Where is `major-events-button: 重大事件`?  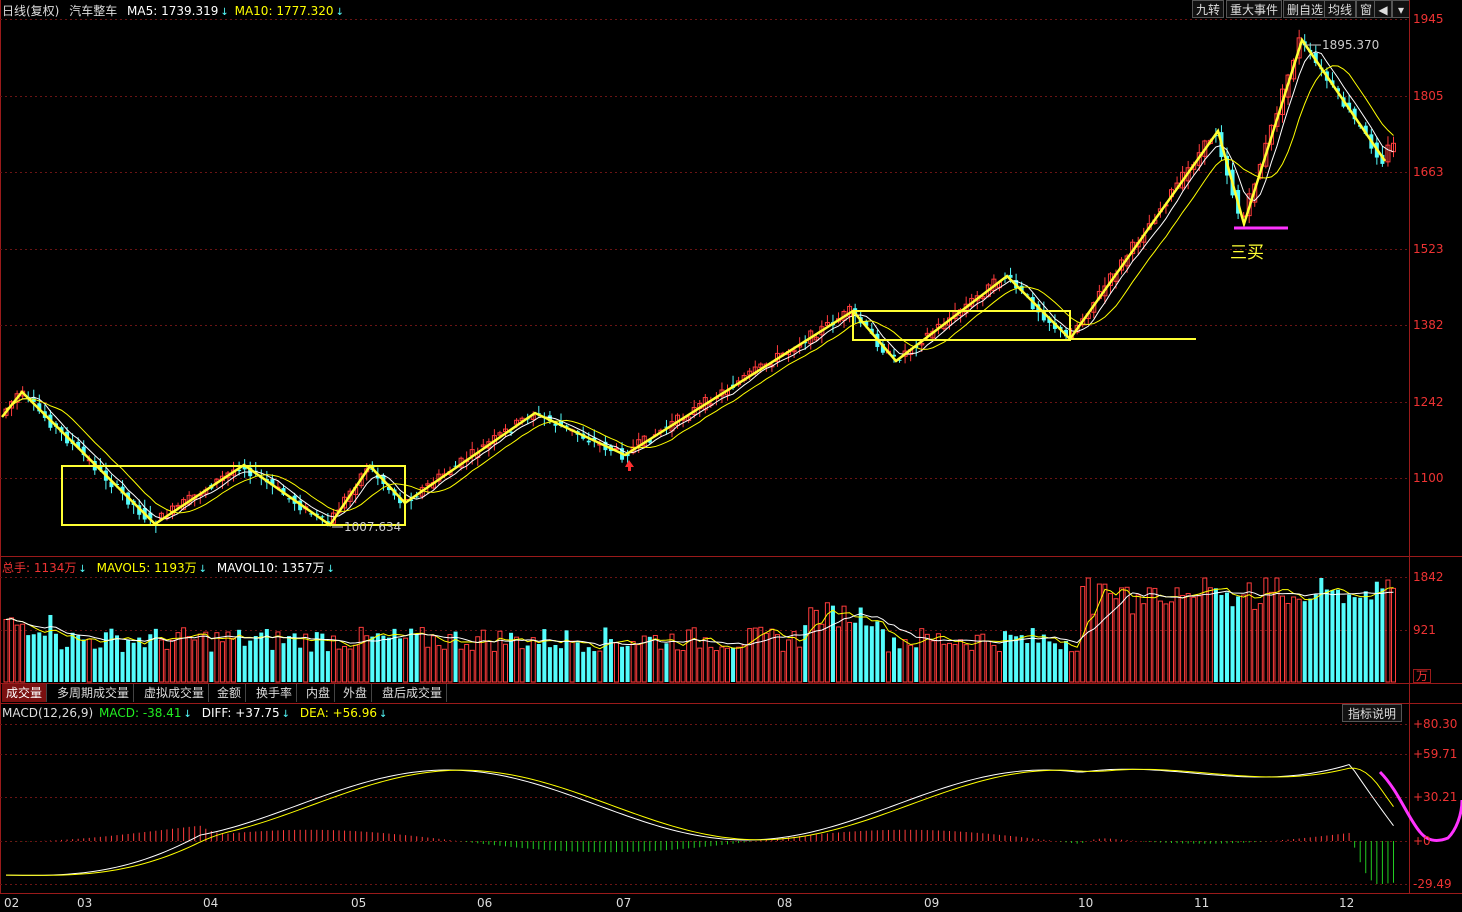 major-events-button: 重大事件 is located at coordinates (1254, 9).